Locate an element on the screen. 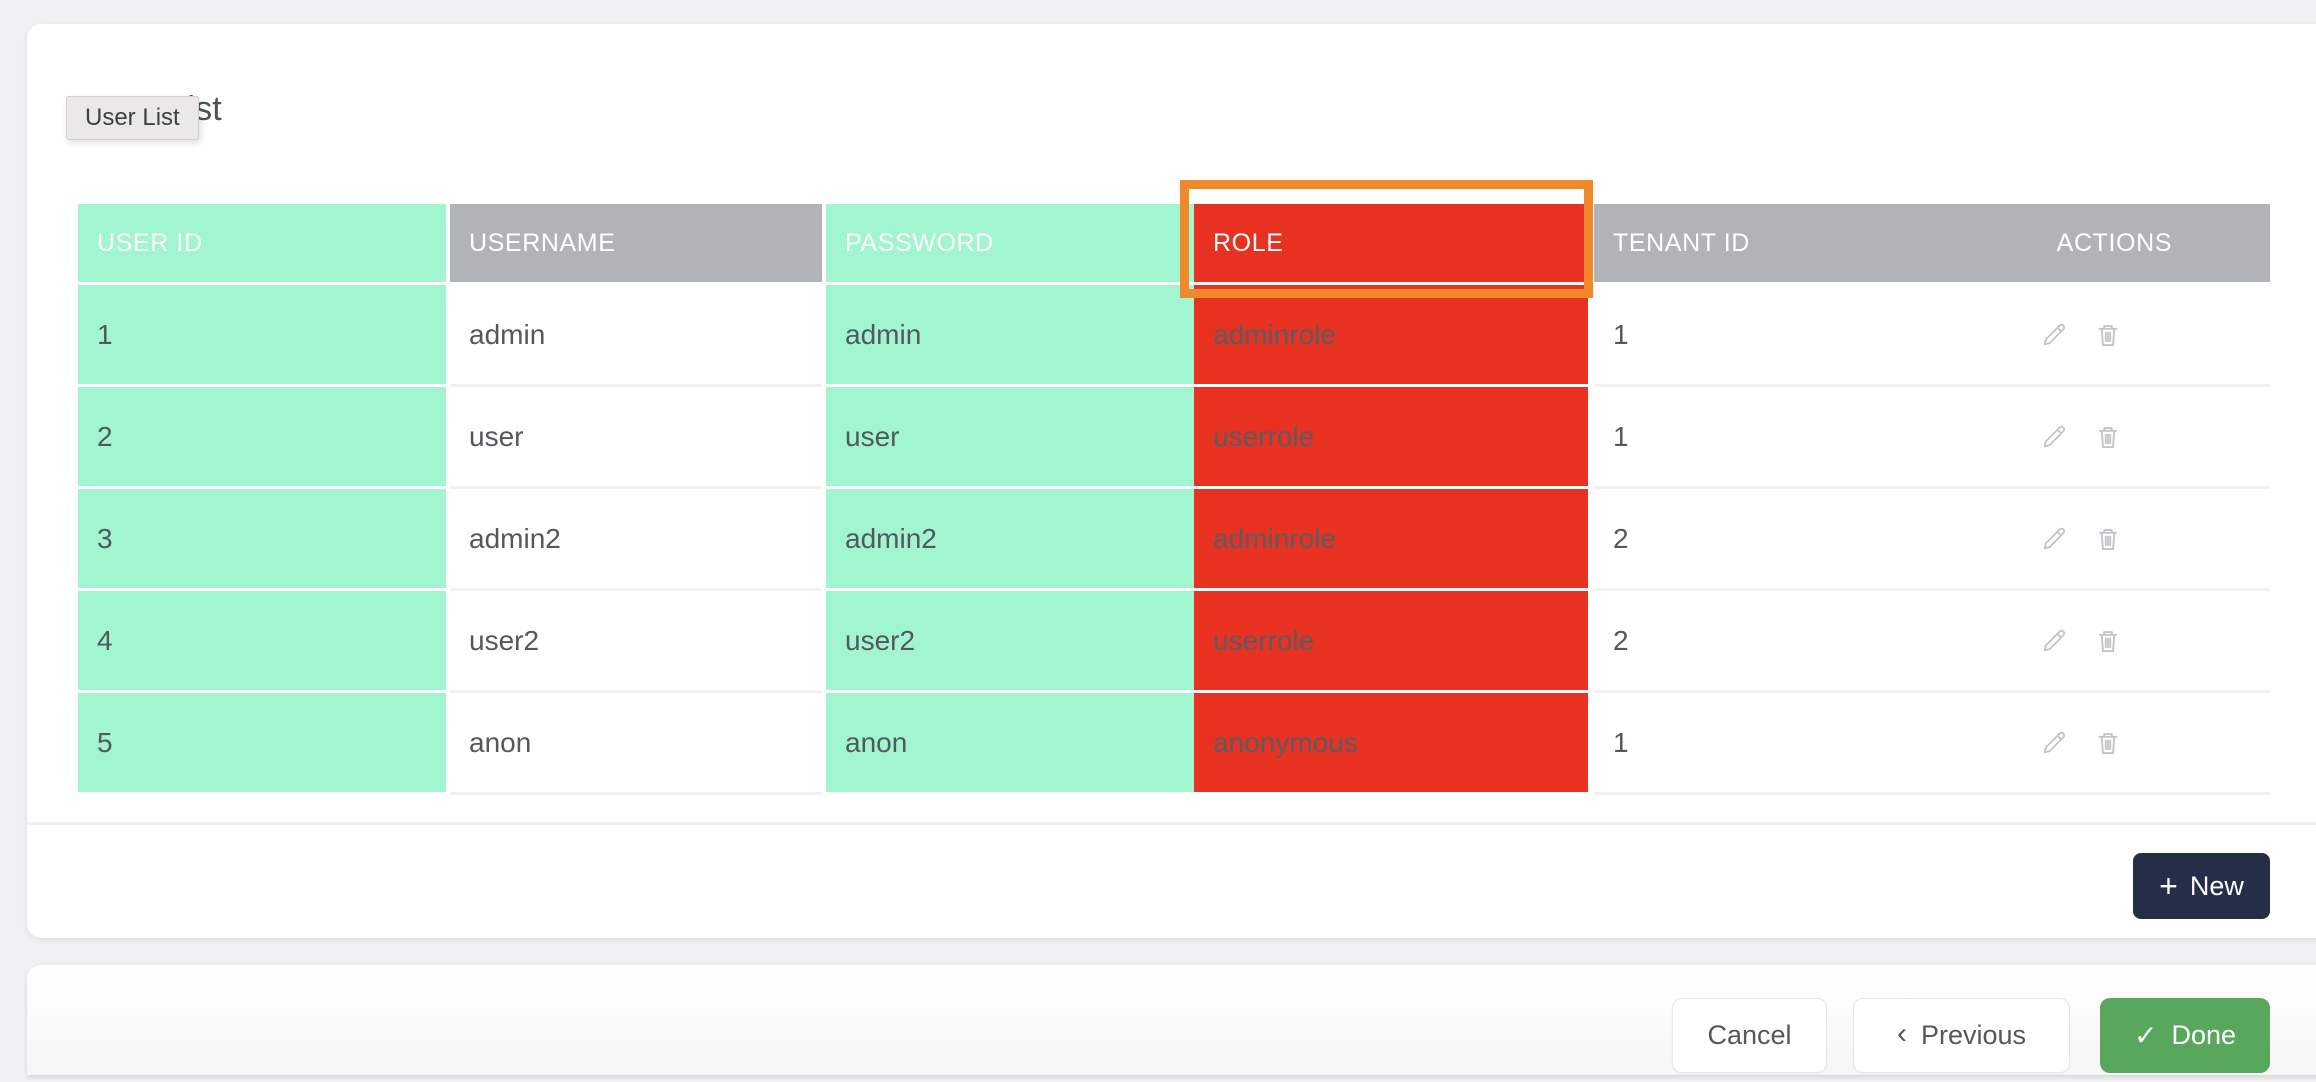  cell-user-id: 3 is located at coordinates (262, 538).